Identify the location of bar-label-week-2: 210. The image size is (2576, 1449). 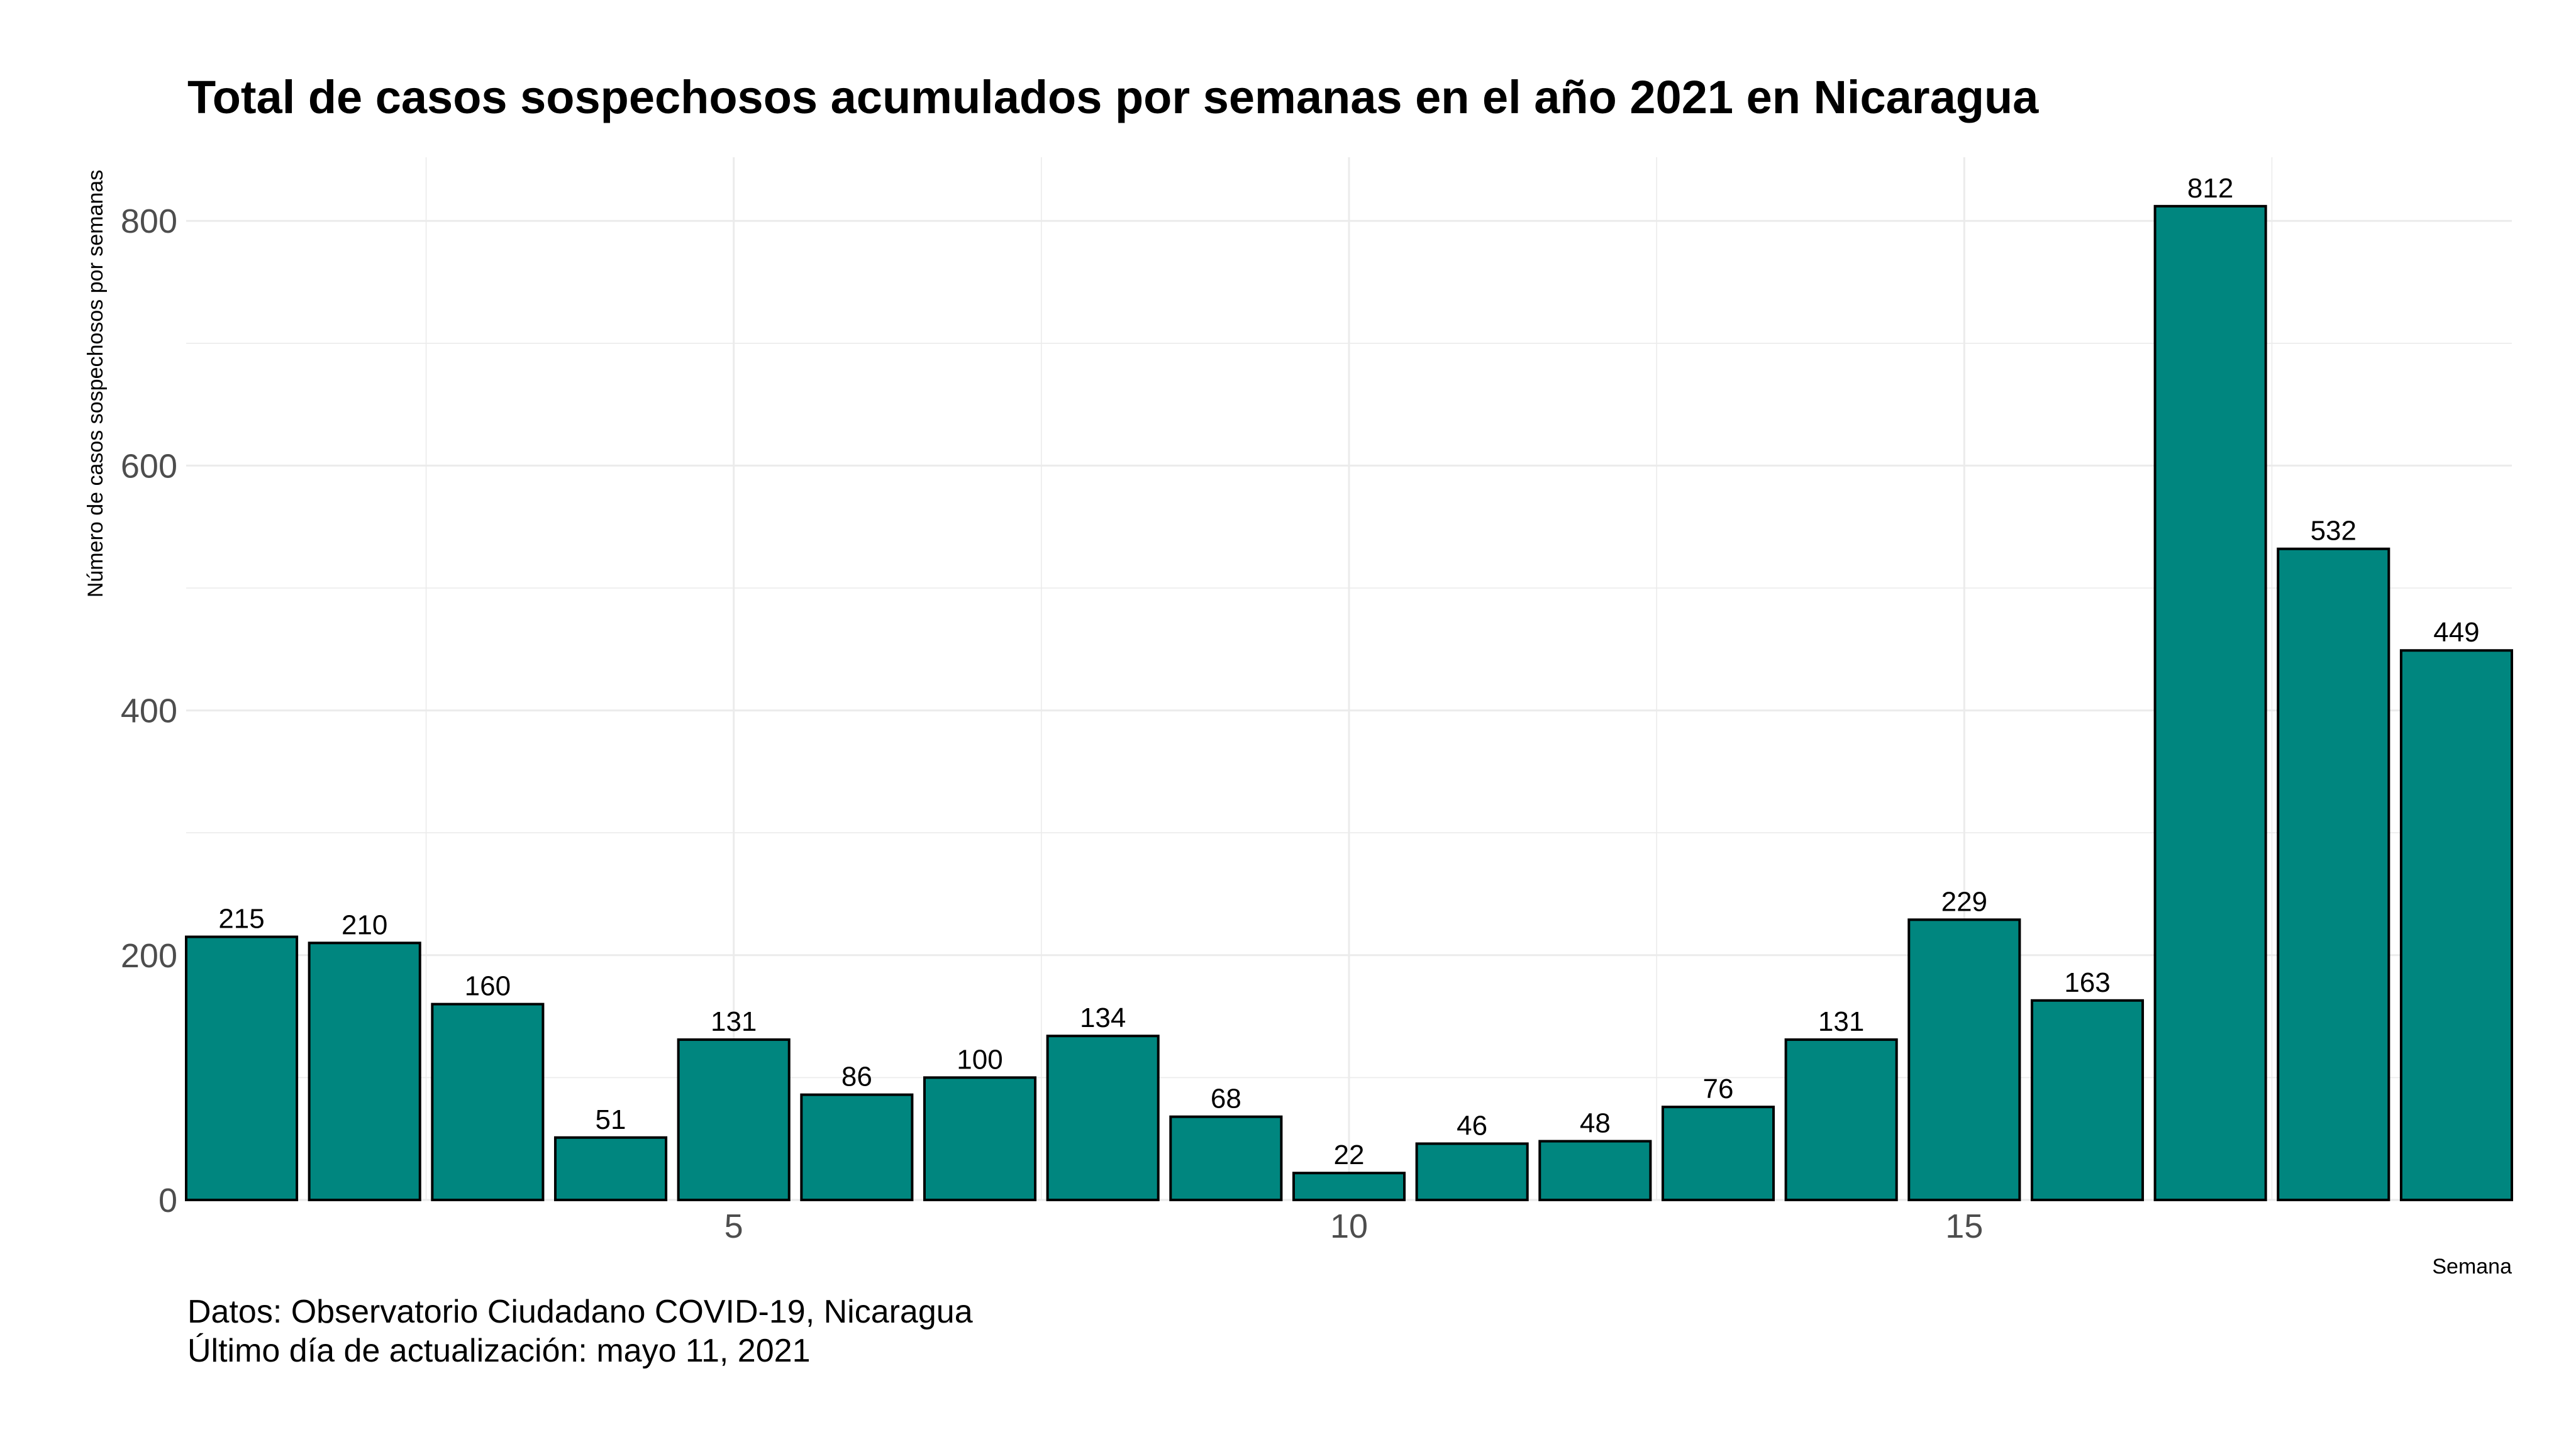
(364, 924).